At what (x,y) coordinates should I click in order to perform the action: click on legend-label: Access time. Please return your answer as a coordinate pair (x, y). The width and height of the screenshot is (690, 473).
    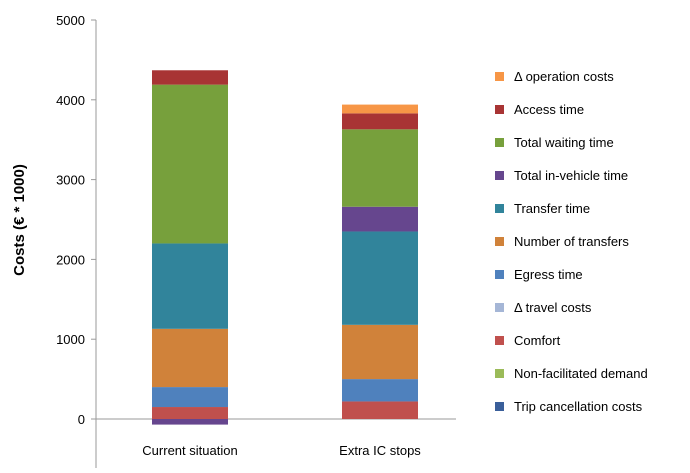
    Looking at the image, I should click on (549, 109).